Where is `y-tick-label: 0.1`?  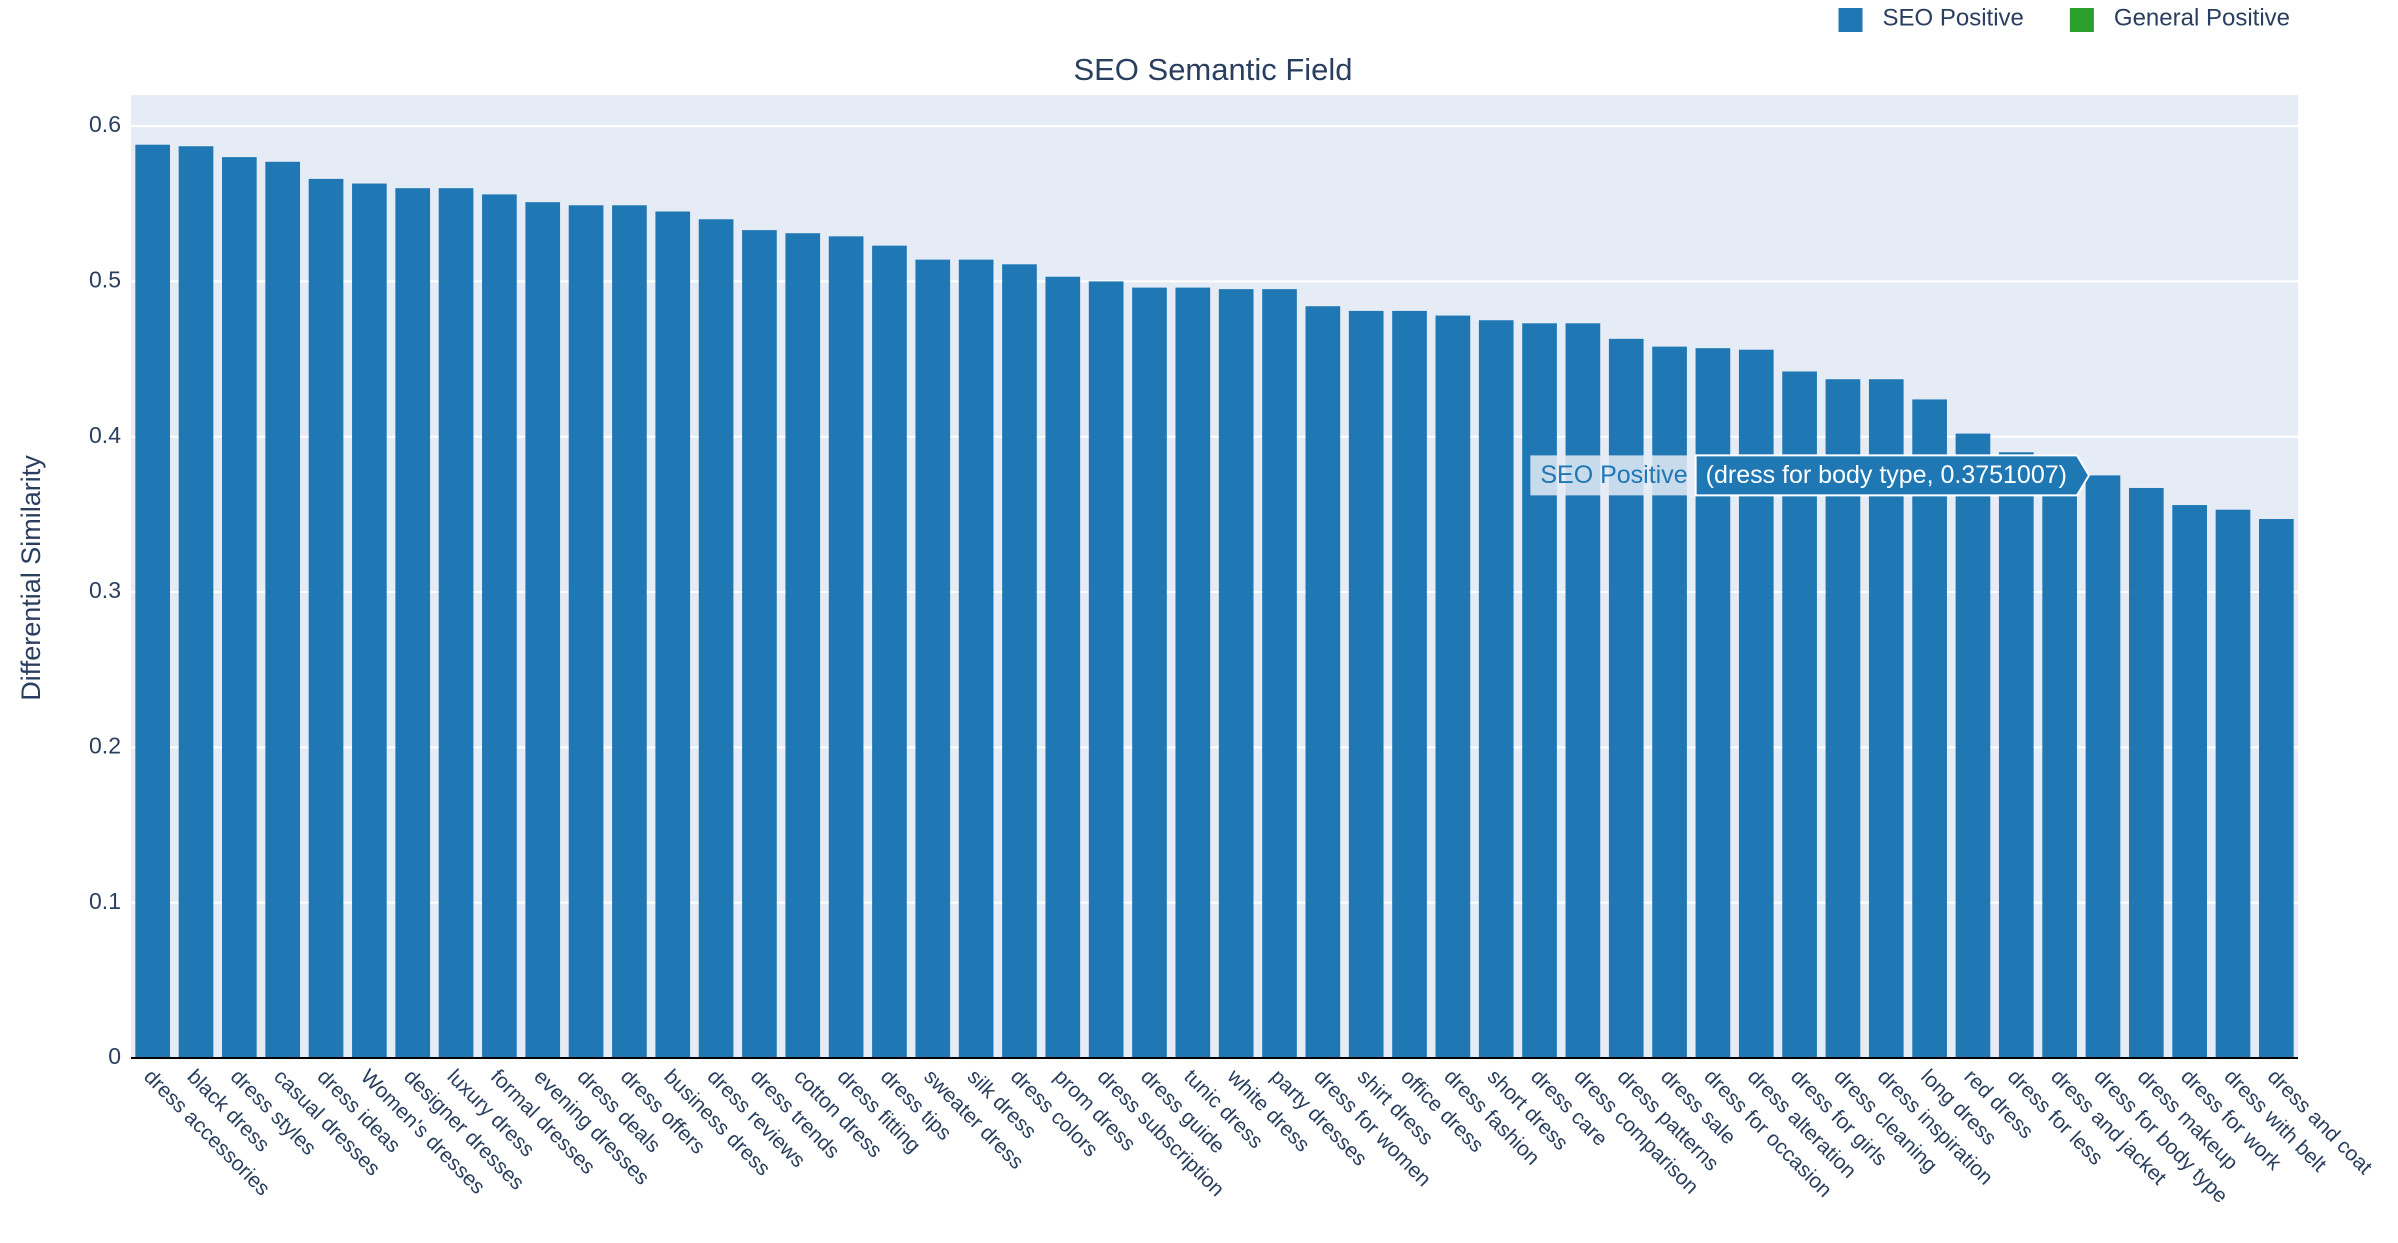
y-tick-label: 0.1 is located at coordinates (105, 901).